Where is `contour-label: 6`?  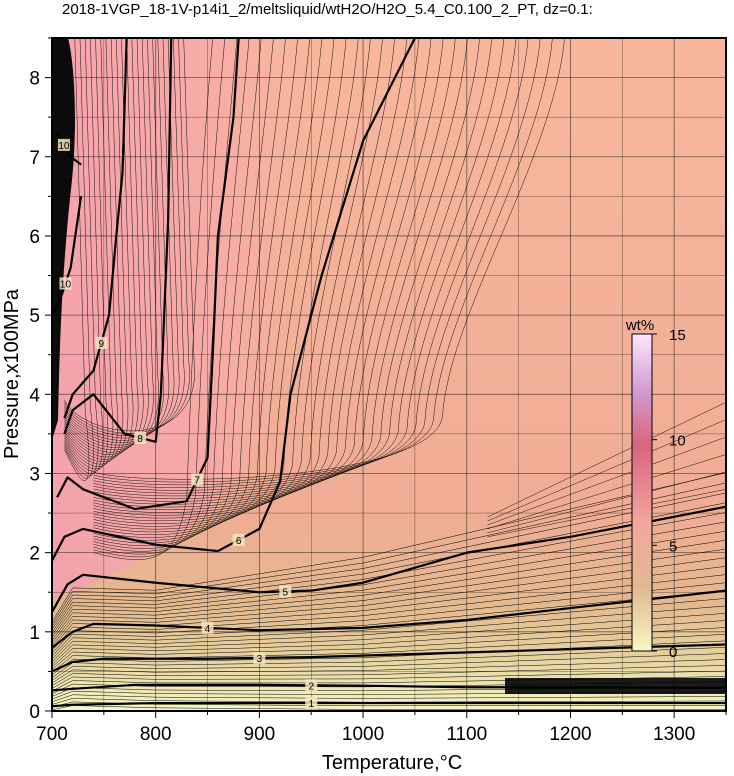 contour-label: 6 is located at coordinates (239, 541).